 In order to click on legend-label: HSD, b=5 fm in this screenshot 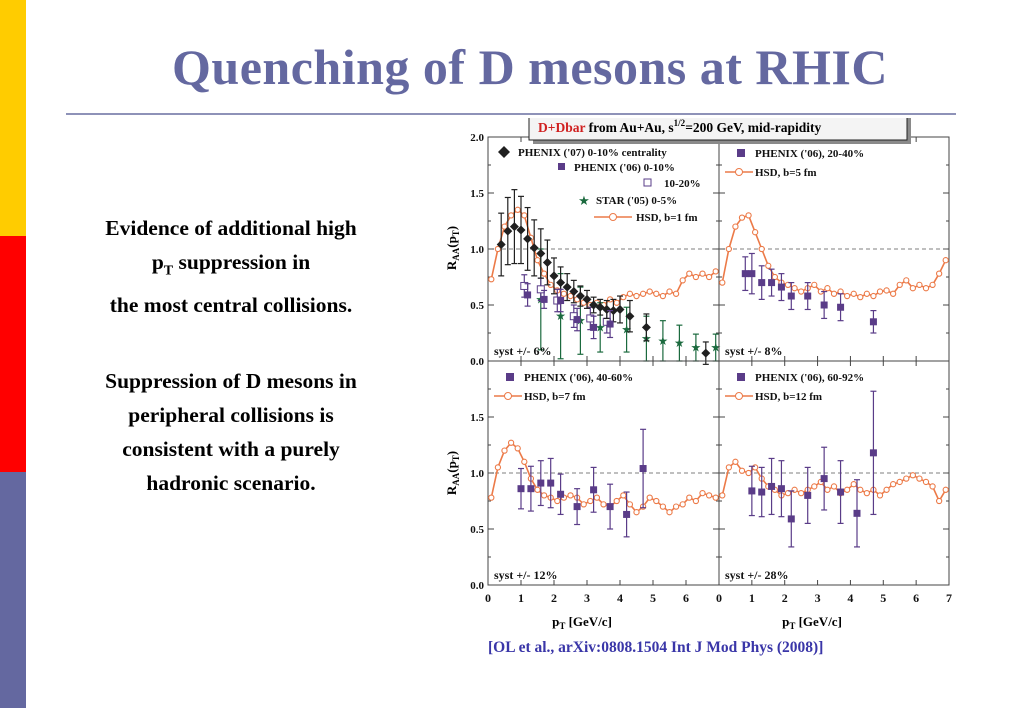, I will do `click(786, 173)`.